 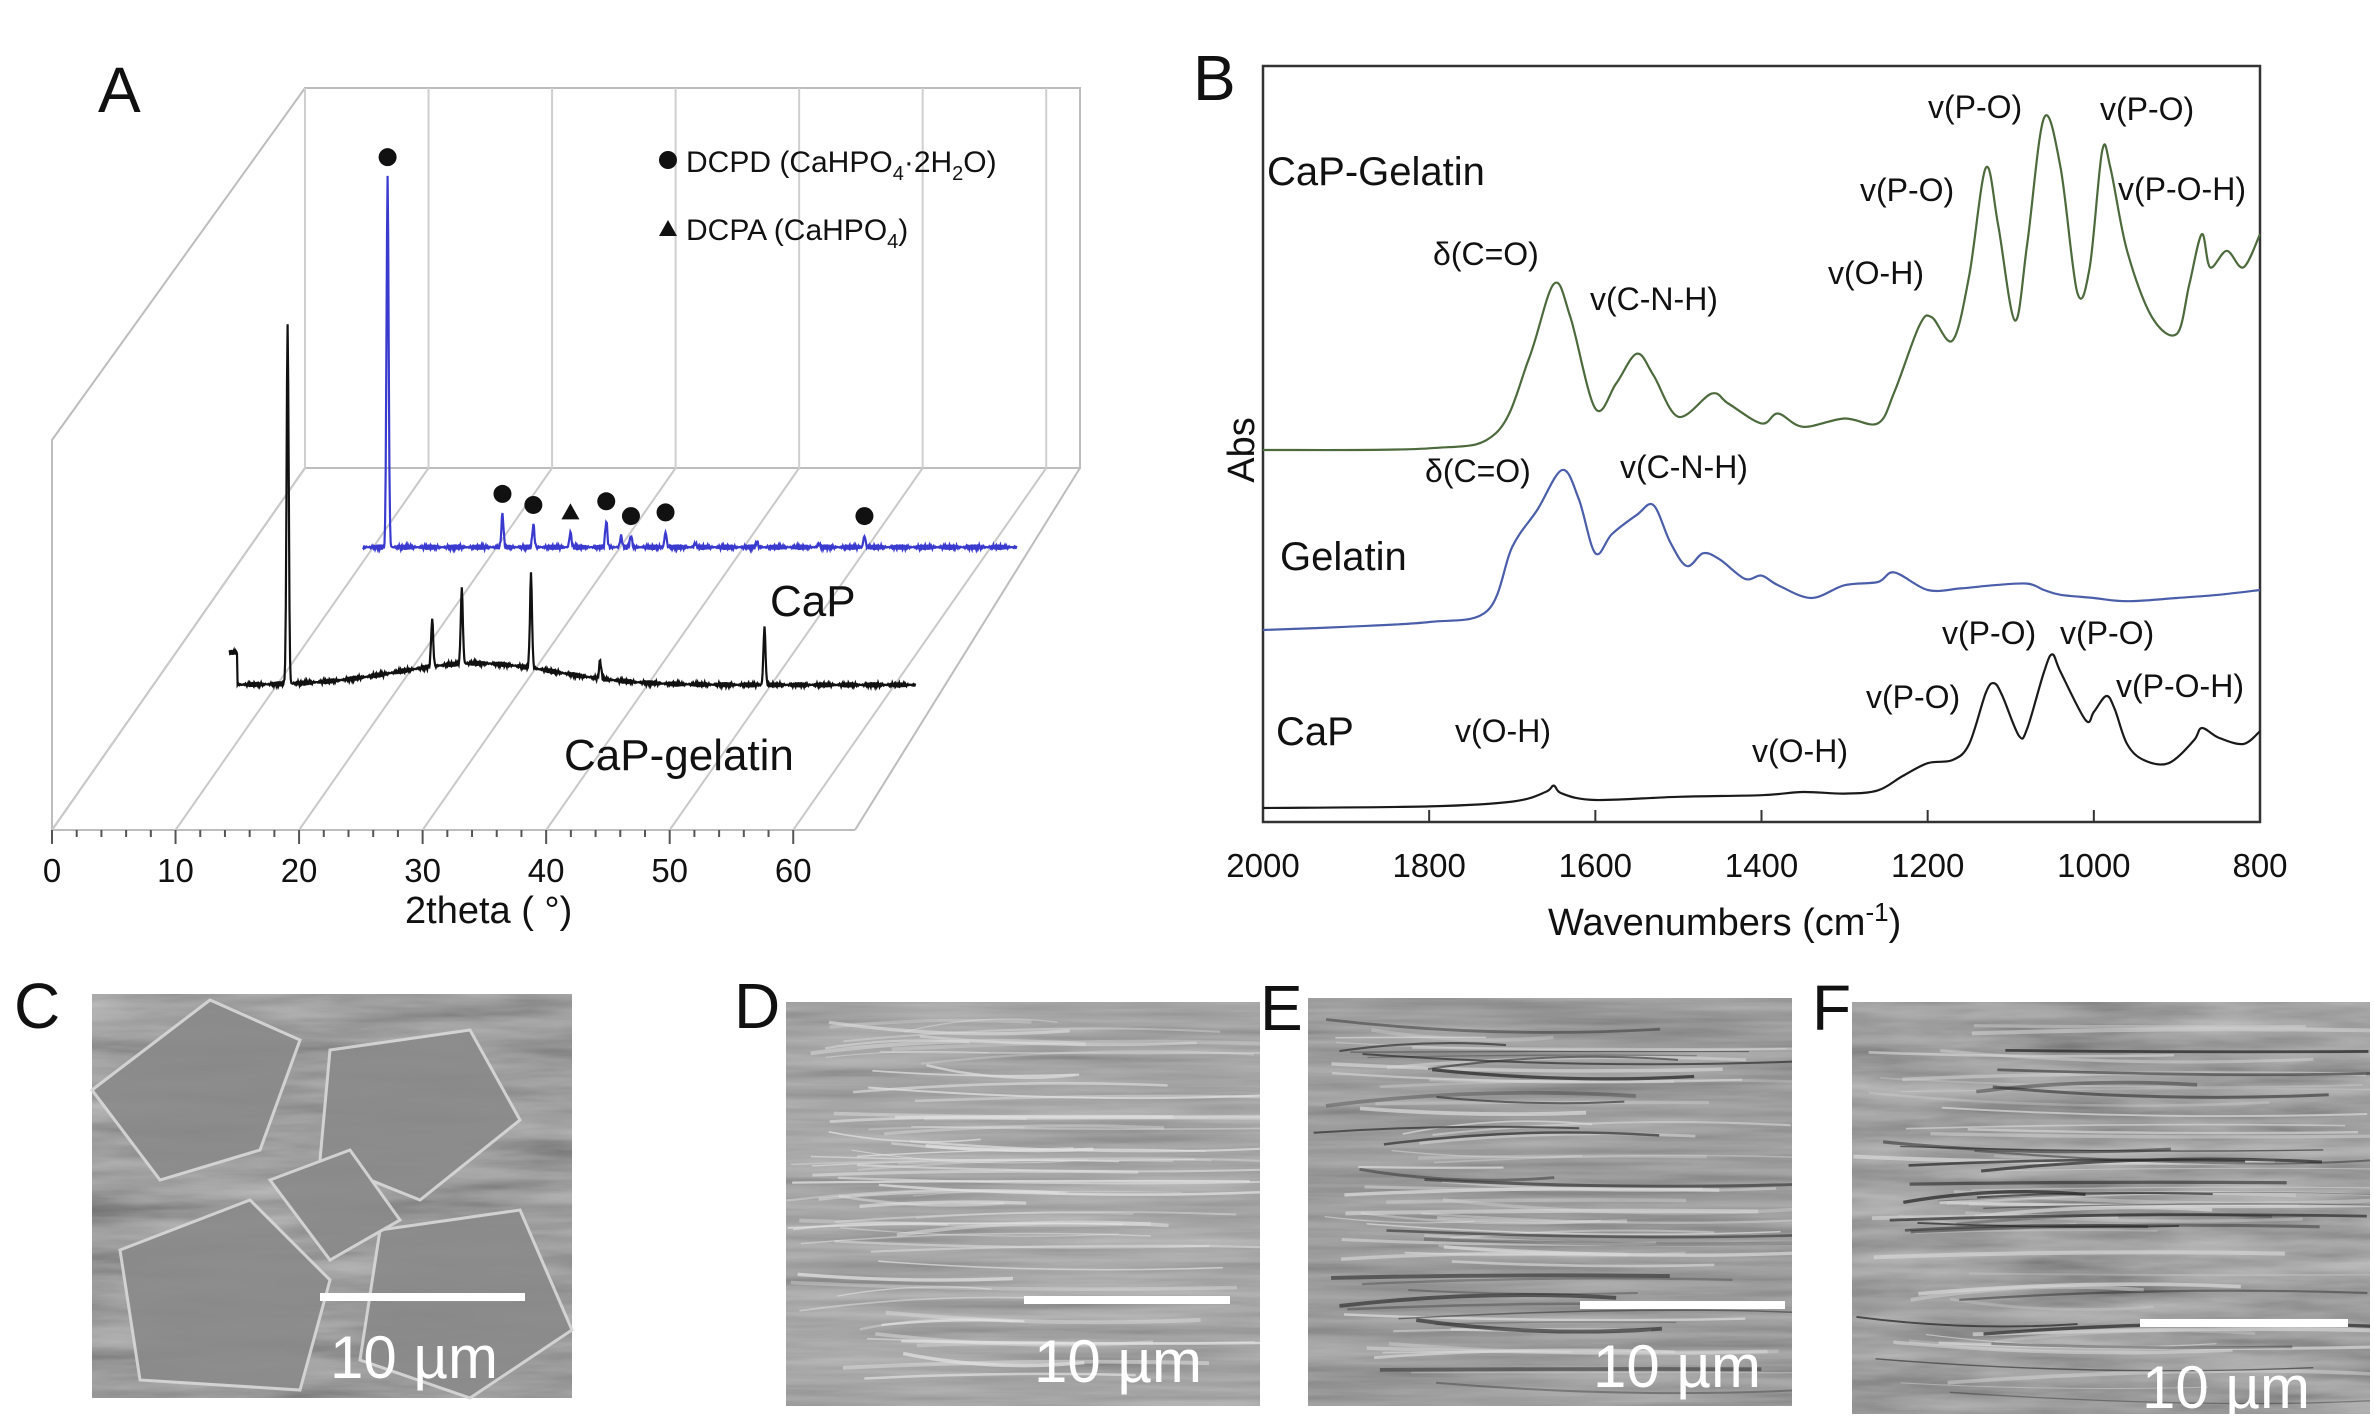 I want to click on x-tick-label: 1600, so click(x=1595, y=865).